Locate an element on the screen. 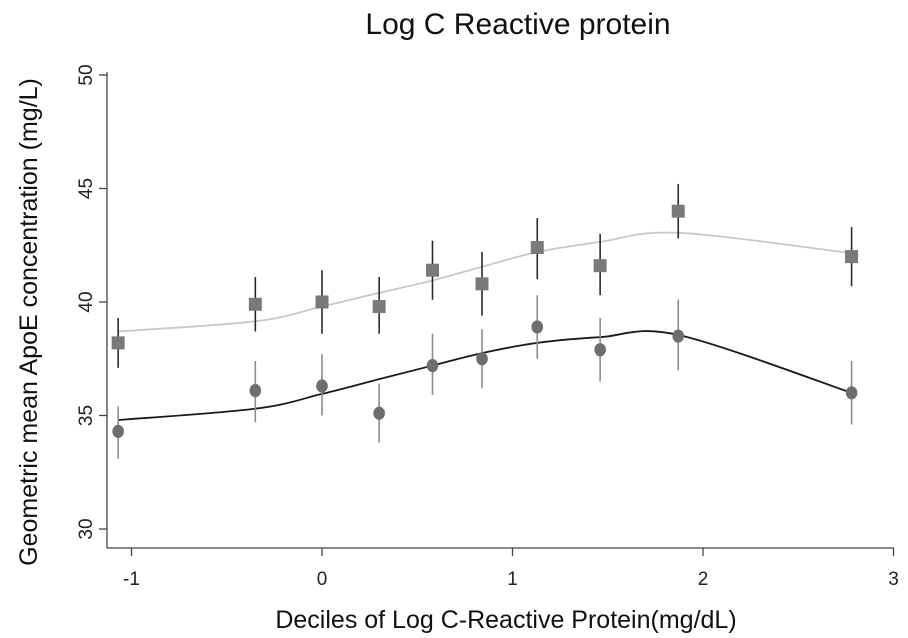  y-tick-label: 35 is located at coordinates (86, 415).